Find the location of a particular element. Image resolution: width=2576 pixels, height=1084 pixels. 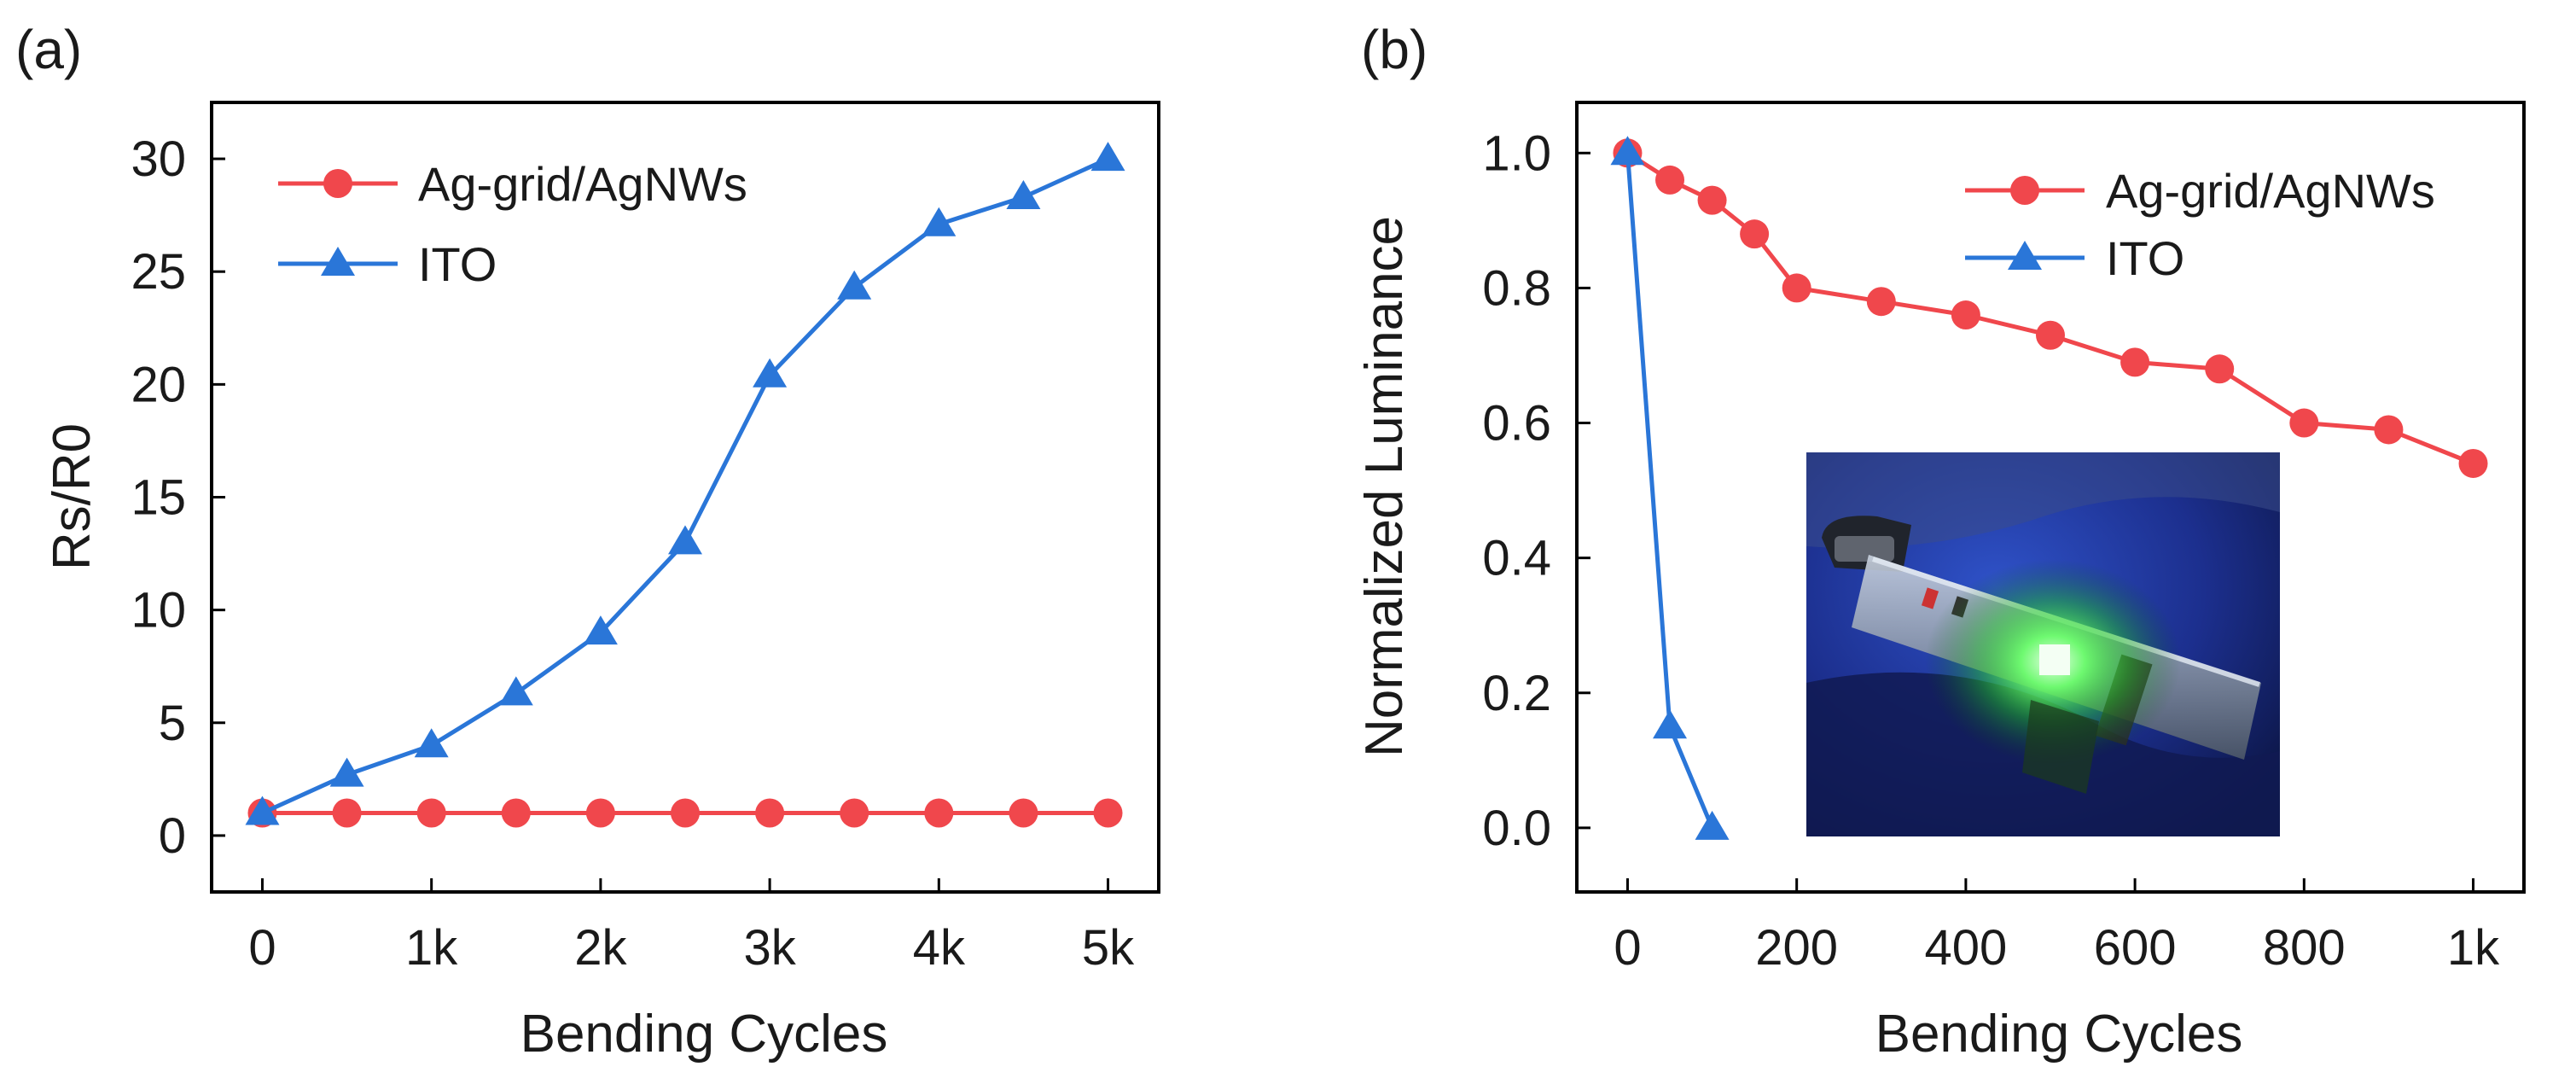

panel-a-x-axis-title: Bending Cycles is located at coordinates (704, 1034).